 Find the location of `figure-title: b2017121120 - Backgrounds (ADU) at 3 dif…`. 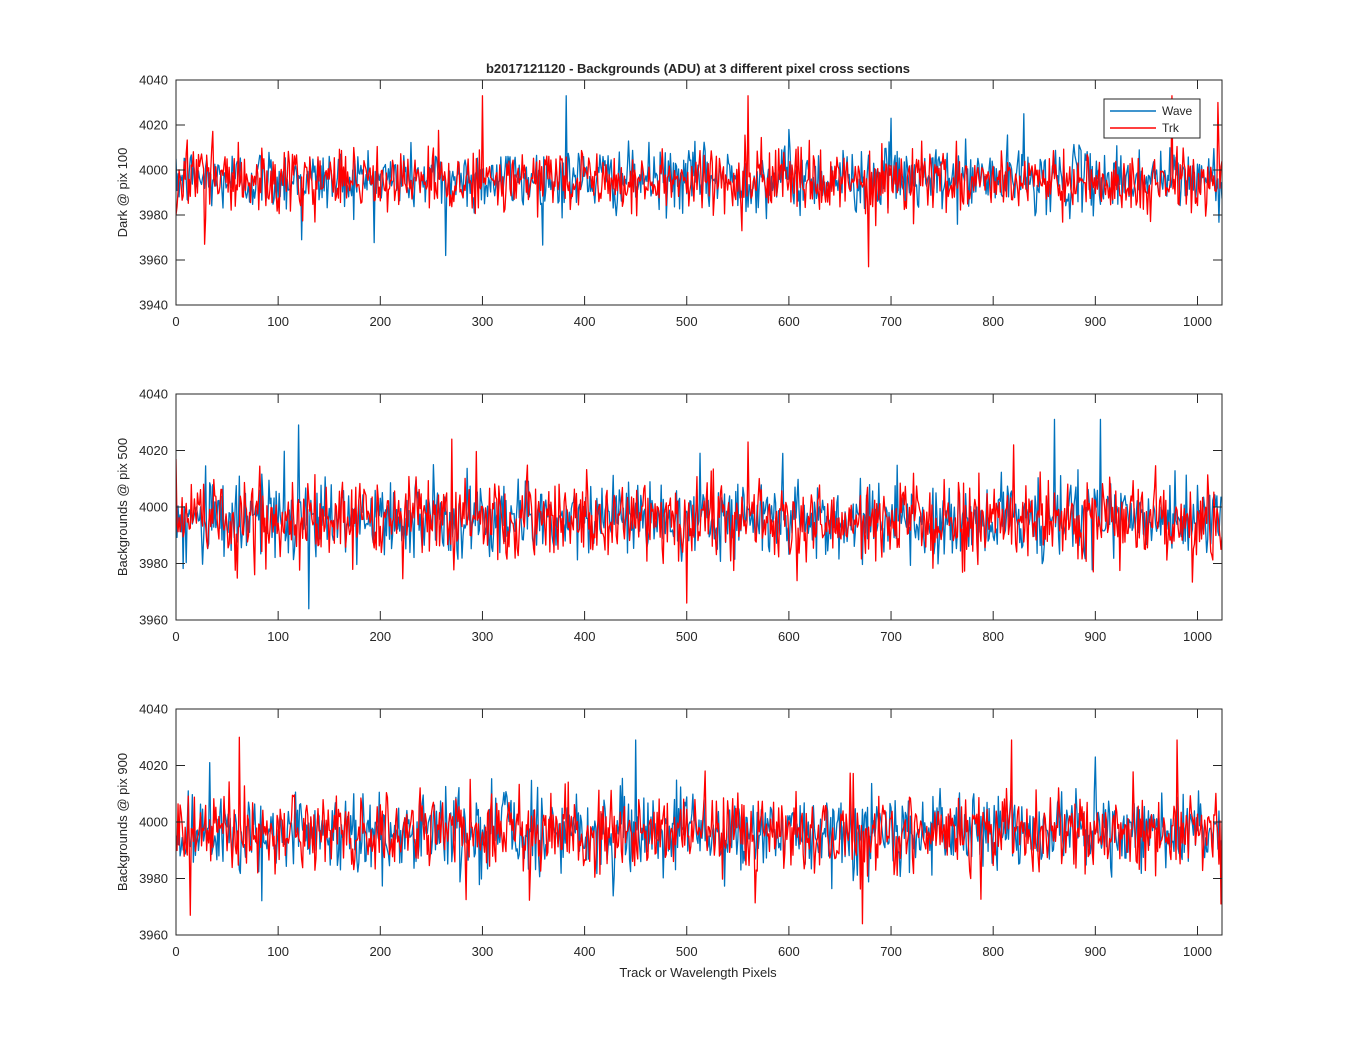

figure-title: b2017121120 - Backgrounds (ADU) at 3 dif… is located at coordinates (698, 68).